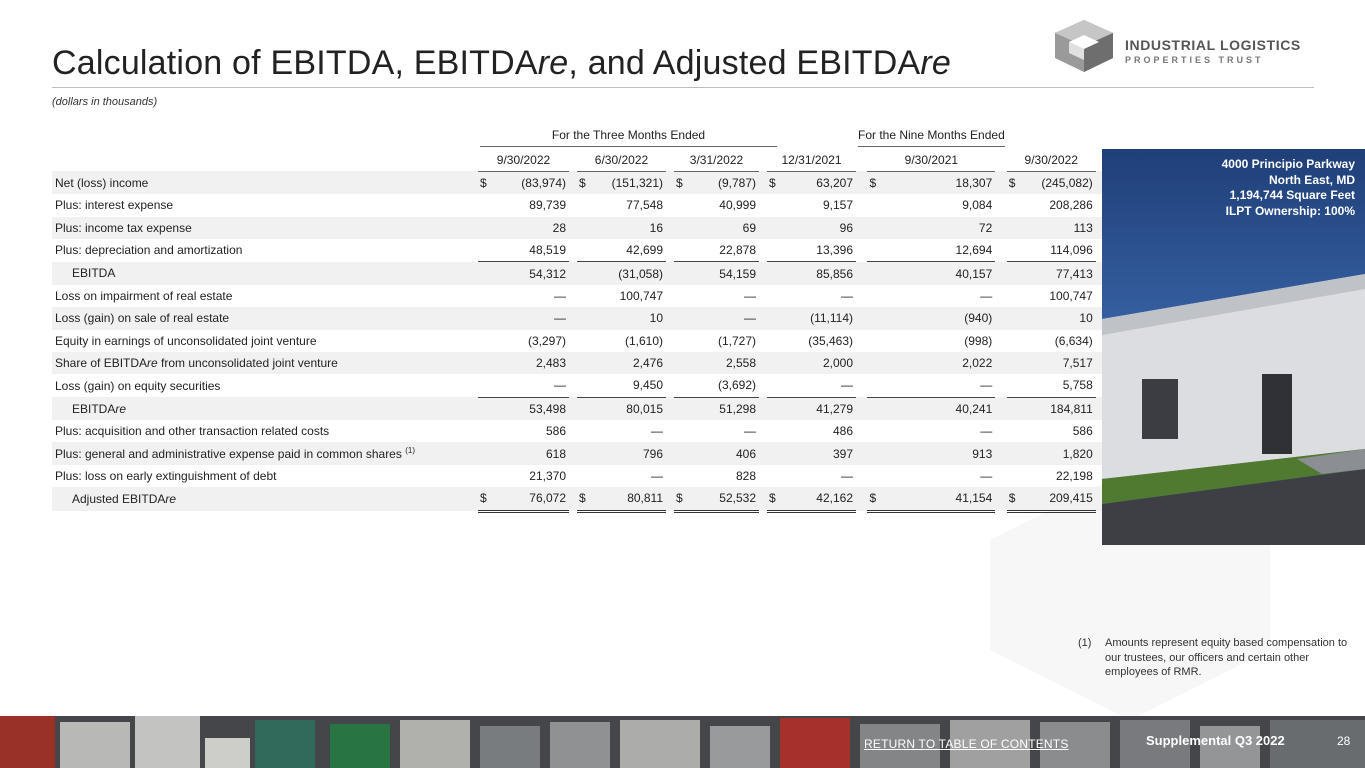 The image size is (1365, 768). What do you see at coordinates (842, 431) in the screenshot?
I see `value-cell: 486` at bounding box center [842, 431].